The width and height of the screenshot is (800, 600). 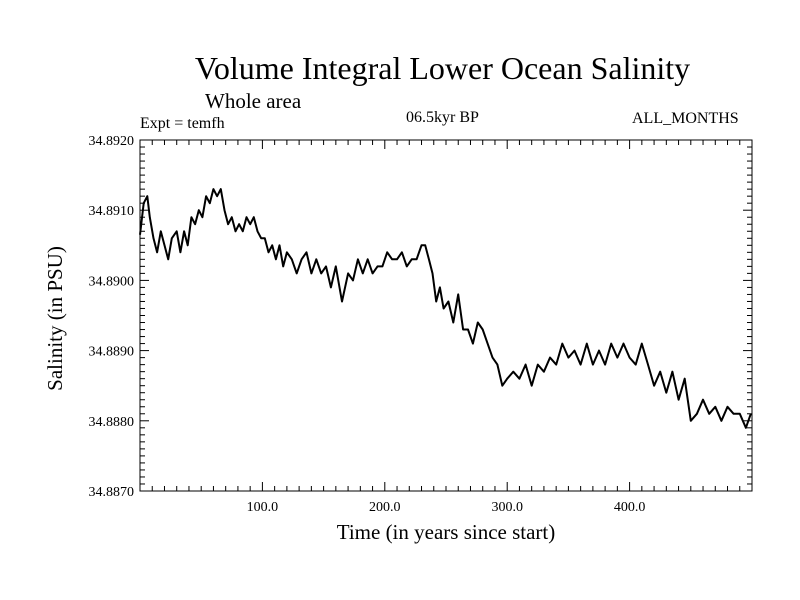 I want to click on period-label: 06.5kyr BP, so click(x=442, y=117).